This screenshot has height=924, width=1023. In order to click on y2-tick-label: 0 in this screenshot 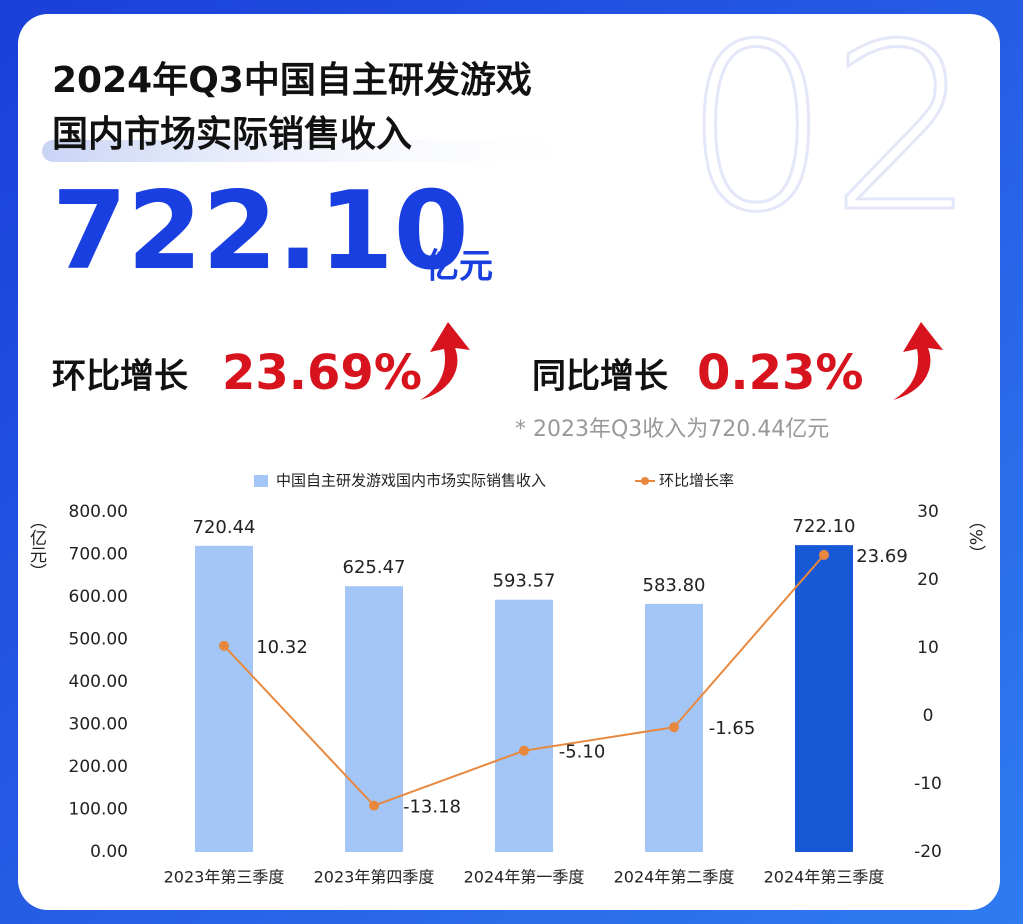, I will do `click(928, 716)`.